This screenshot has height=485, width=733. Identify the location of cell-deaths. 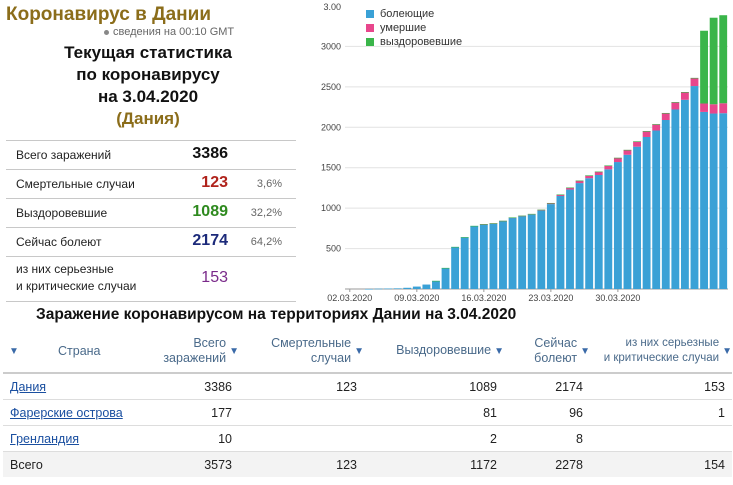
(301, 412).